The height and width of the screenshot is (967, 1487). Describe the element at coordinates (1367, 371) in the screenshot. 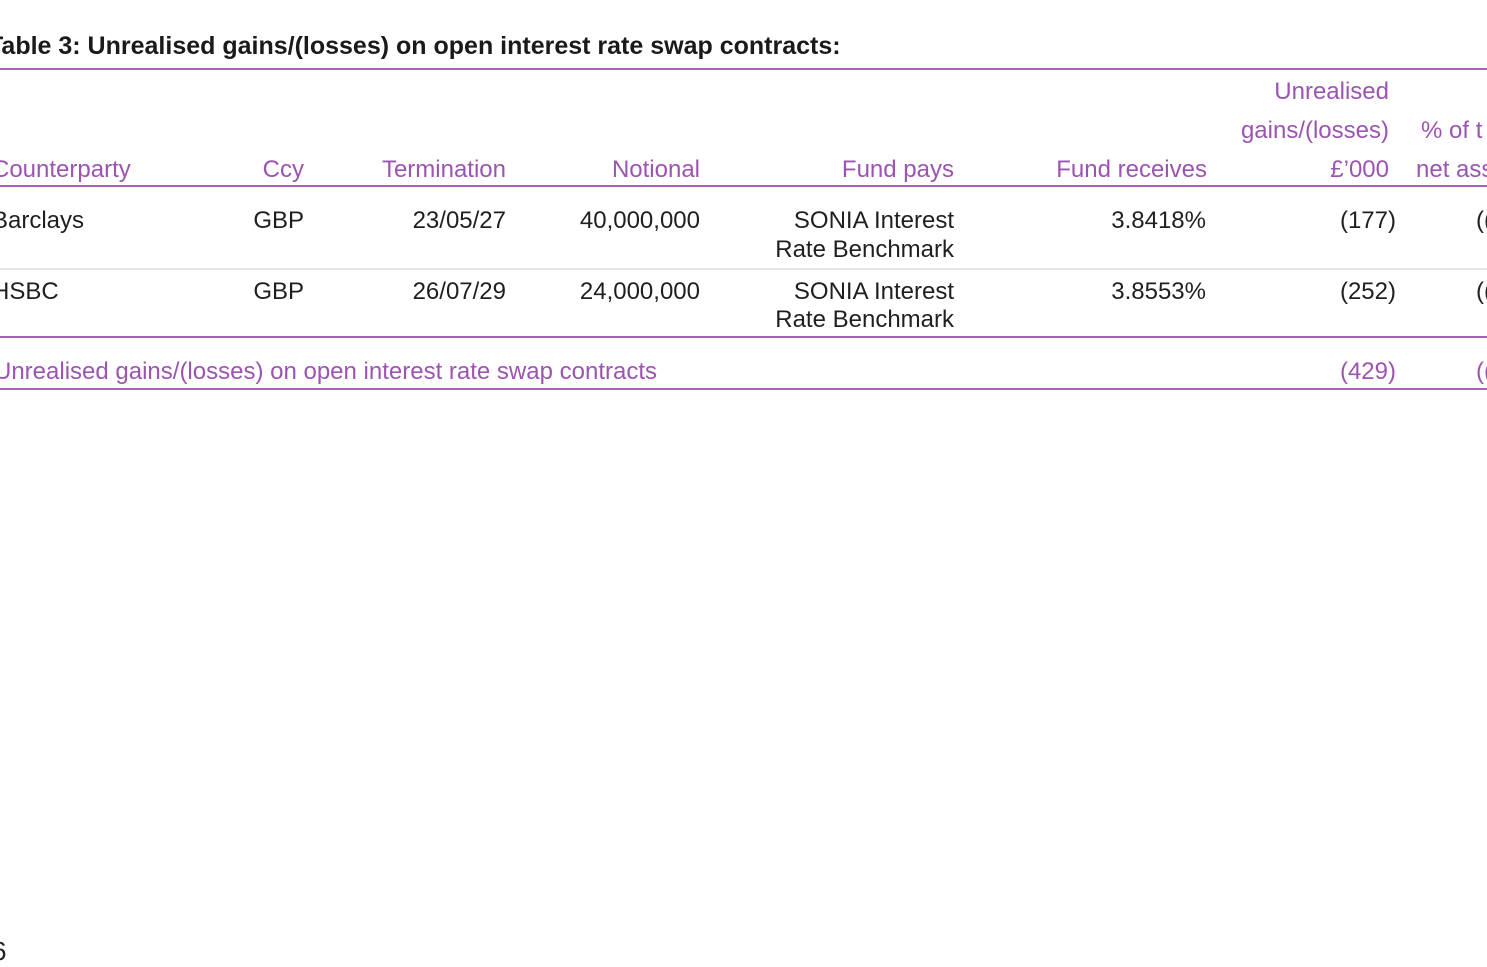

I see `total-unrealised: (429)` at that location.